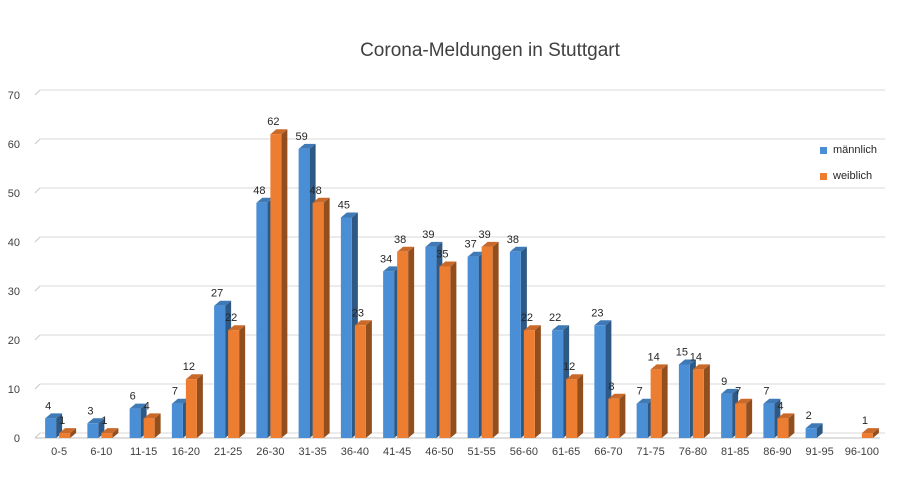 This screenshot has height=500, width=900. What do you see at coordinates (90, 411) in the screenshot?
I see `data-label: 3` at bounding box center [90, 411].